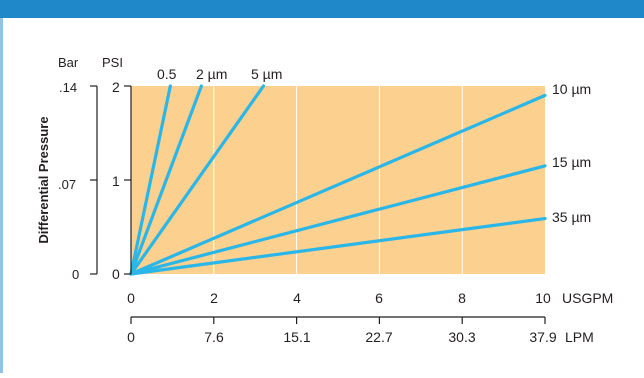  Describe the element at coordinates (116, 87) in the screenshot. I see `y-tick-label-2: 2` at that location.